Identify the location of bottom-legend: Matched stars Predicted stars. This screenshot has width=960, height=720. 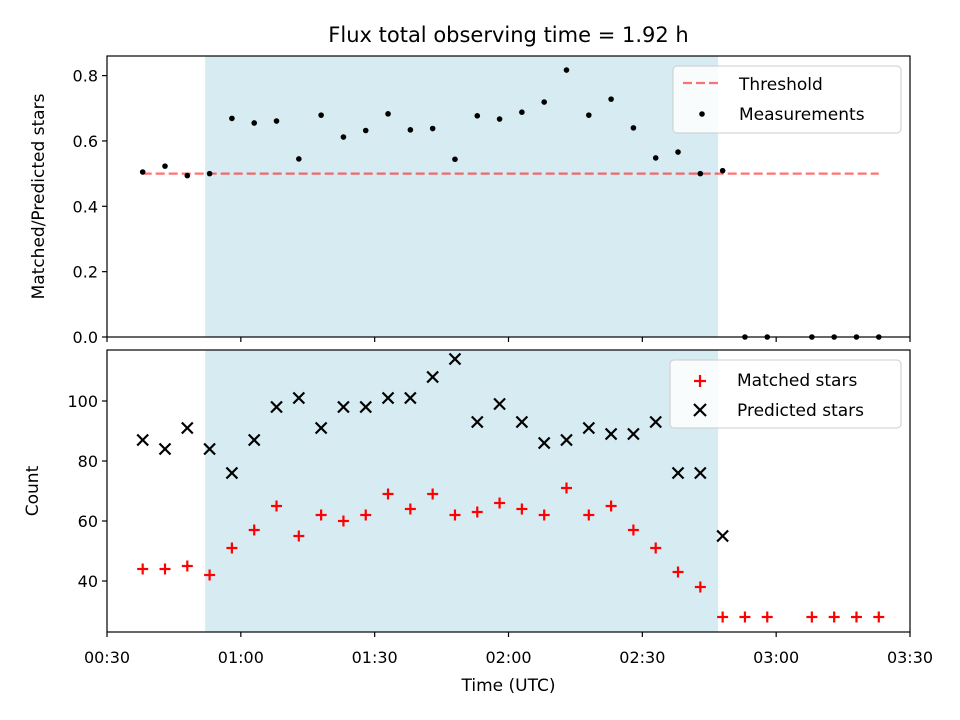
(785, 394).